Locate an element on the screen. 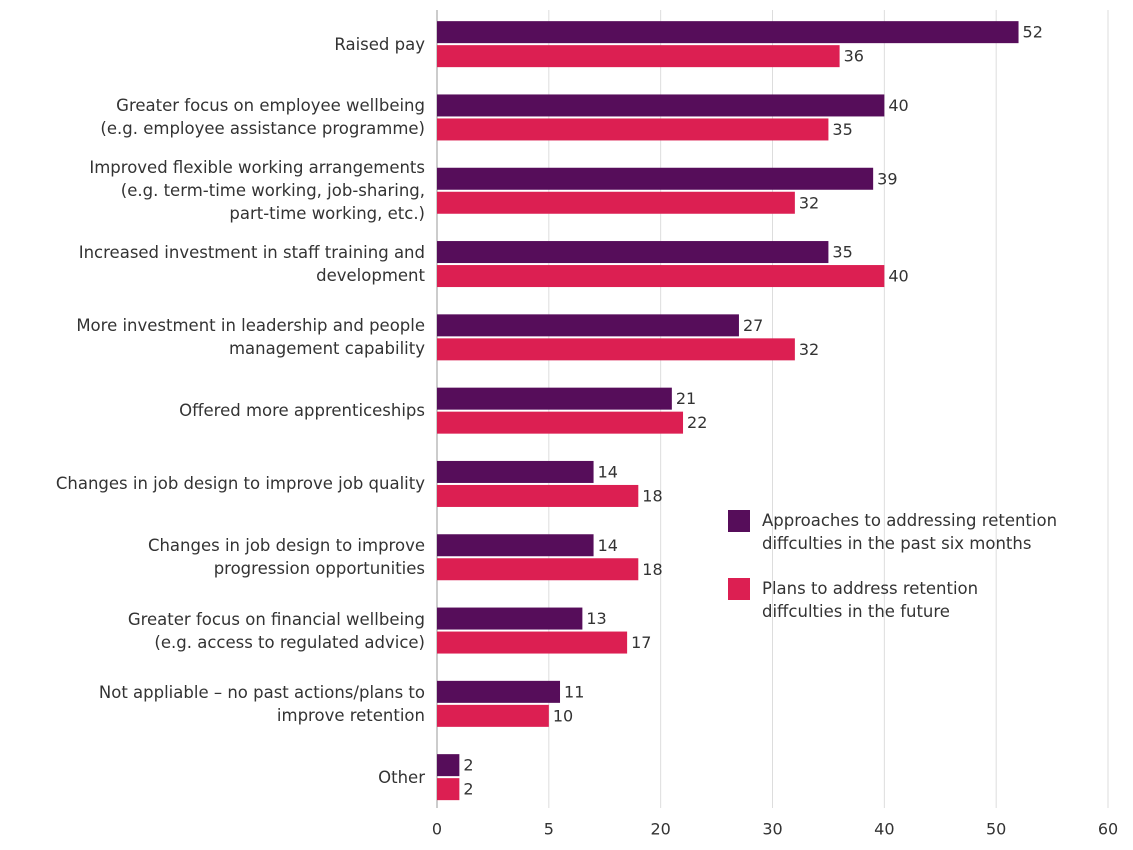 This screenshot has width=1133, height=850. x-tick-label: 50 is located at coordinates (996, 829).